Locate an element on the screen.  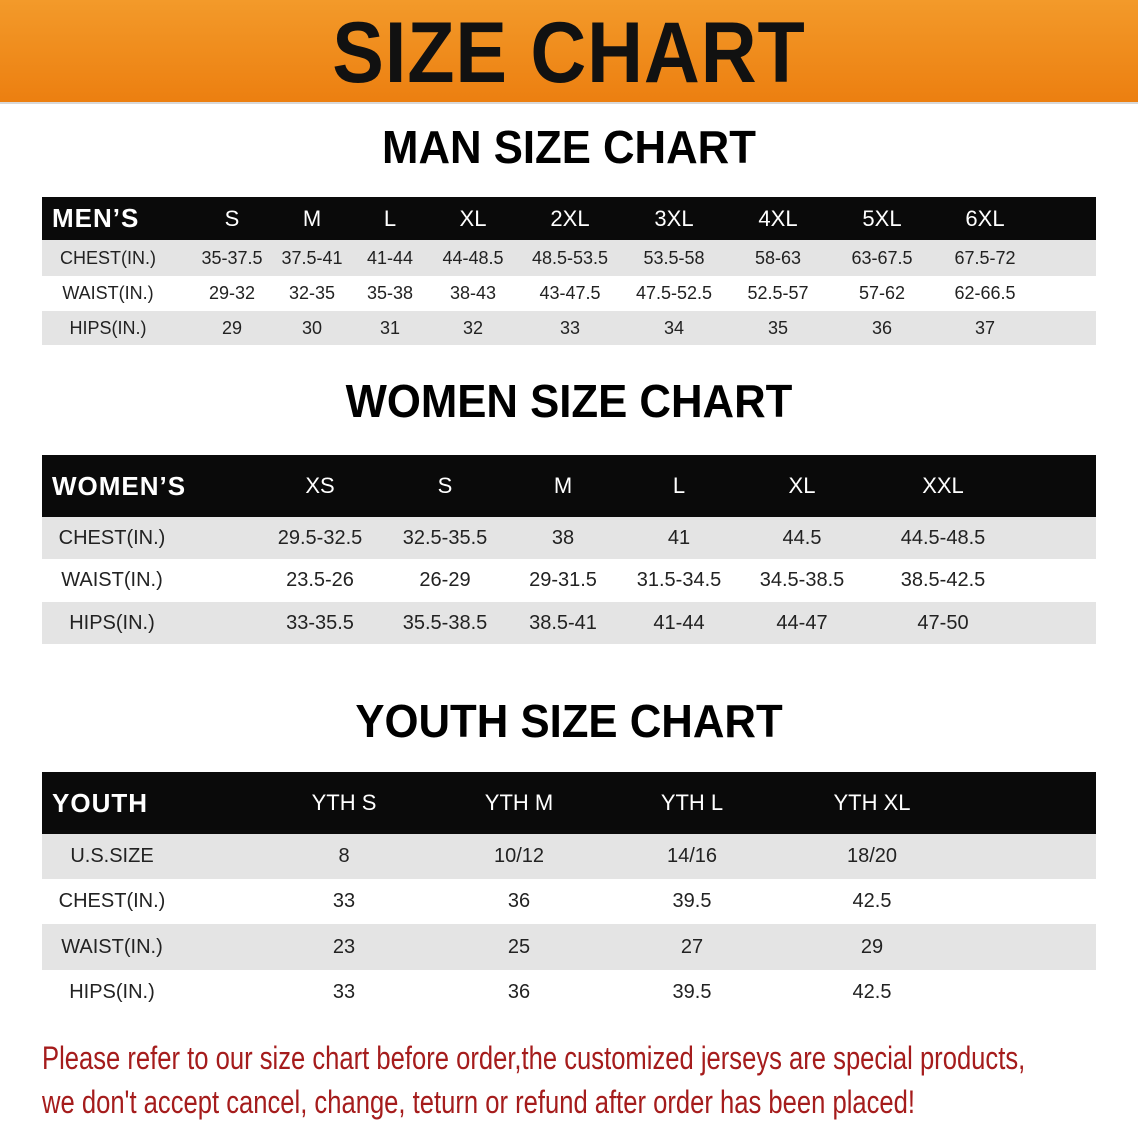
size-header-cell: YTH M is located at coordinates (519, 802).